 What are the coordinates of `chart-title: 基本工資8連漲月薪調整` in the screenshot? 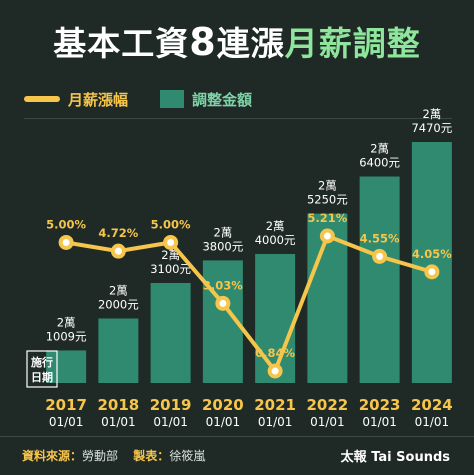 It's located at (237, 43).